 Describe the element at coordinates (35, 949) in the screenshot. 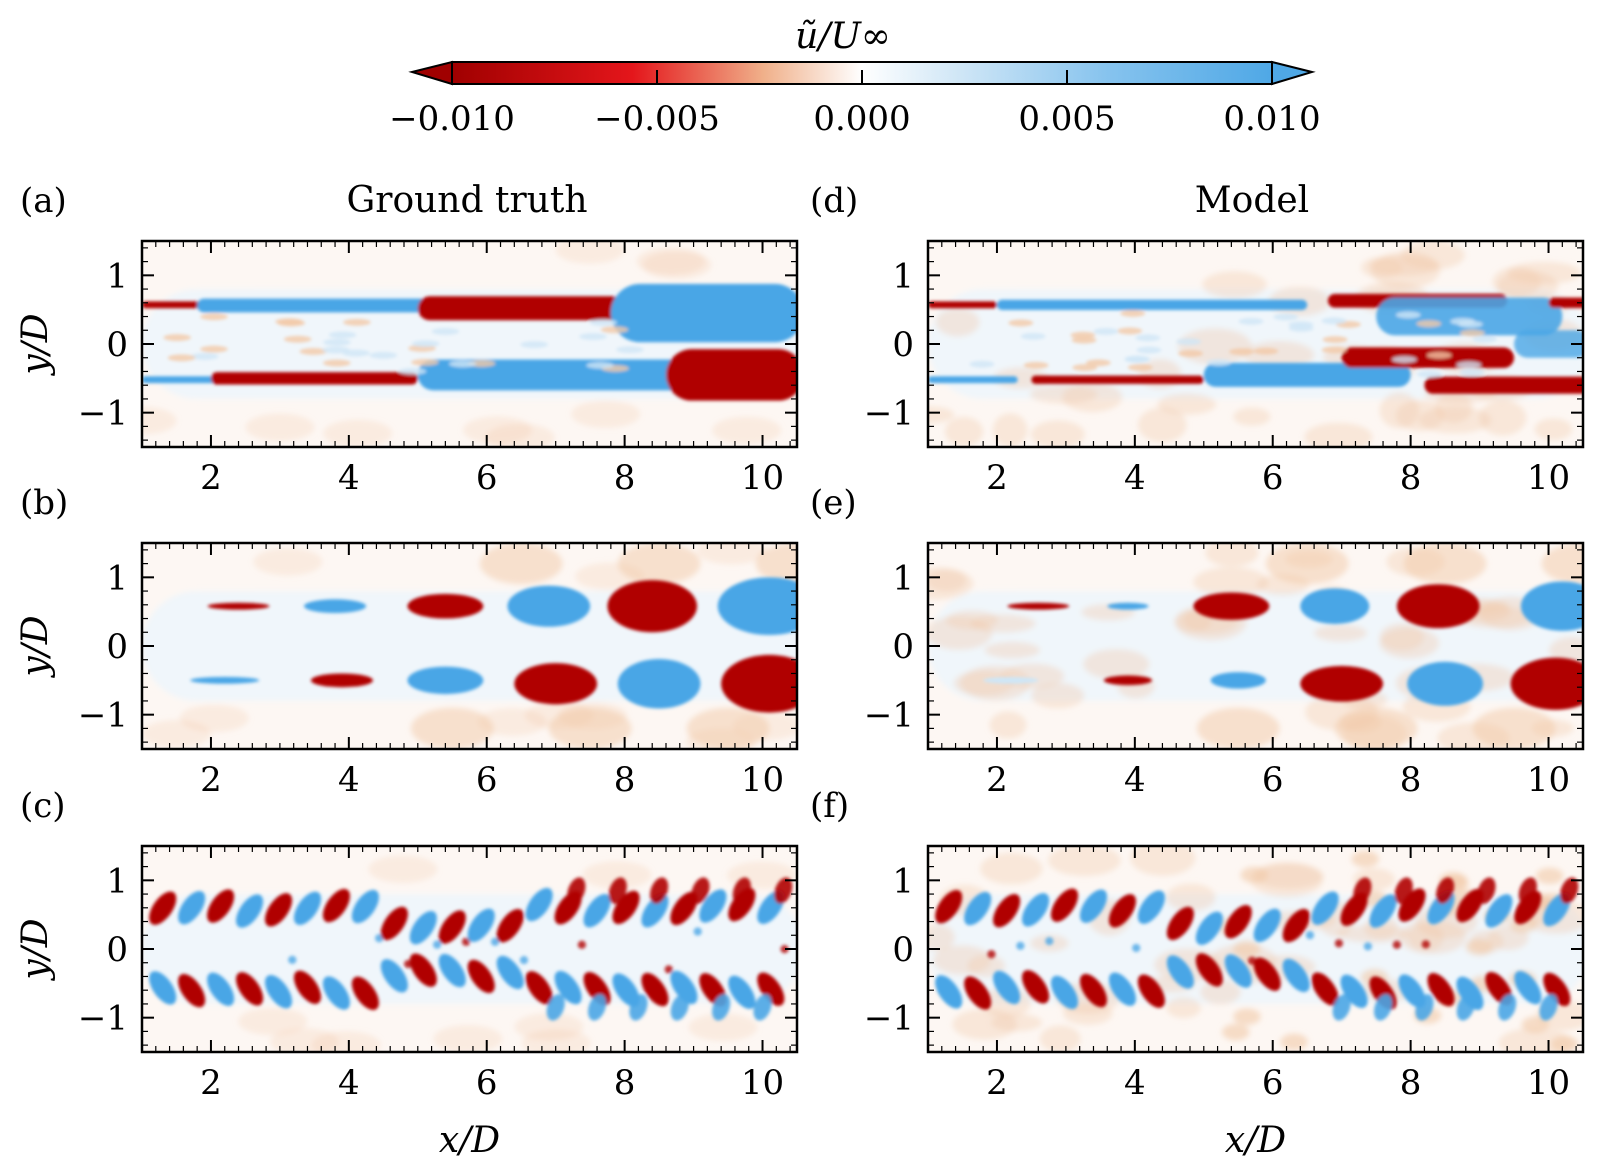

I see `y-axis-label: y/D` at that location.